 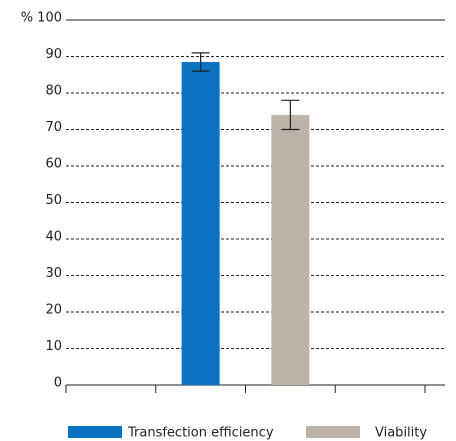 What do you see at coordinates (58, 383) in the screenshot?
I see `y-tick-label: 0` at bounding box center [58, 383].